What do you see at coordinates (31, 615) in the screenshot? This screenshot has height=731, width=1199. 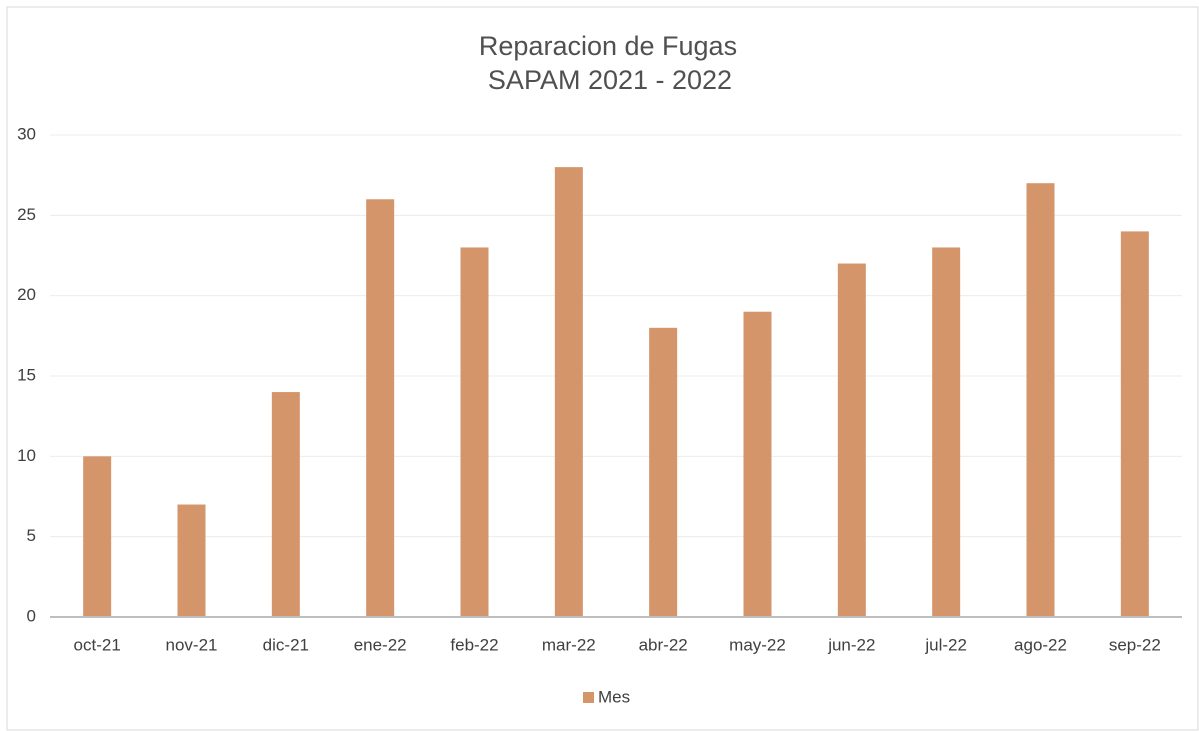 I see `y-tick-label: 0` at bounding box center [31, 615].